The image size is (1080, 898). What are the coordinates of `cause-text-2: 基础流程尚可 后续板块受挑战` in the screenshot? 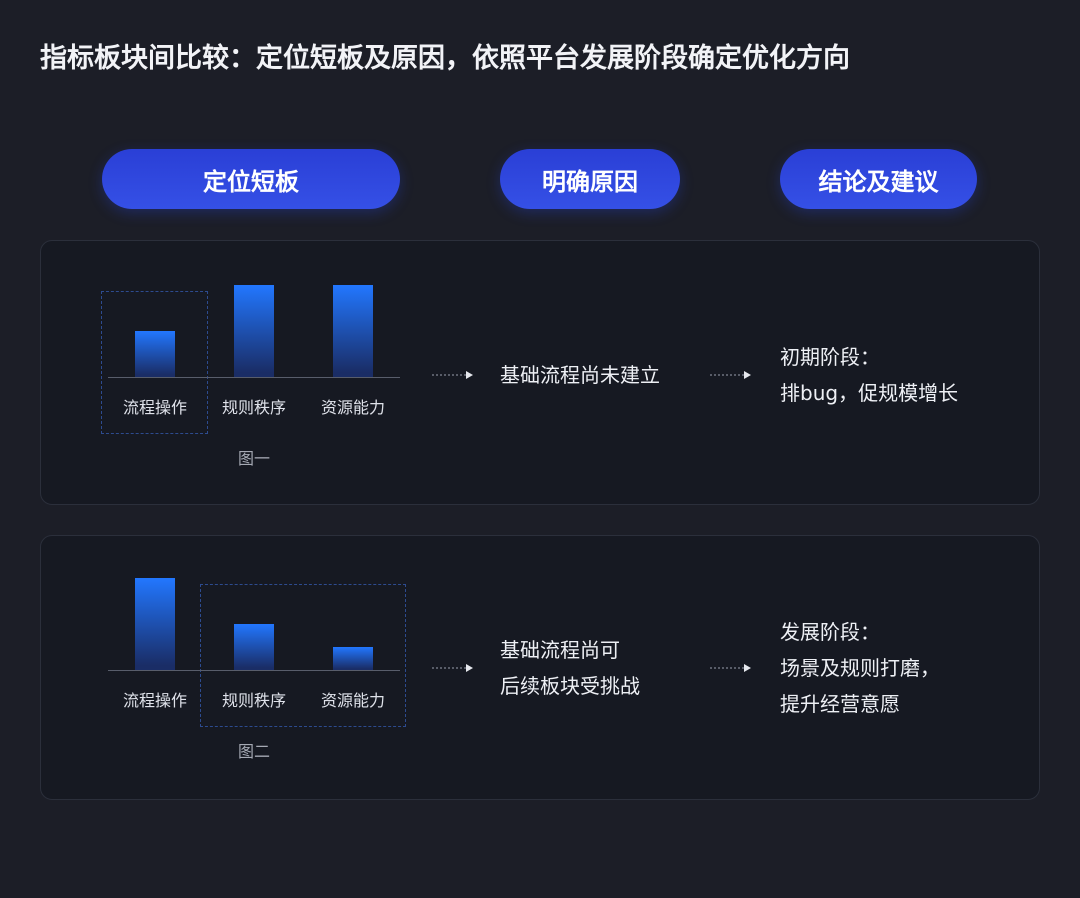 It's located at (570, 668).